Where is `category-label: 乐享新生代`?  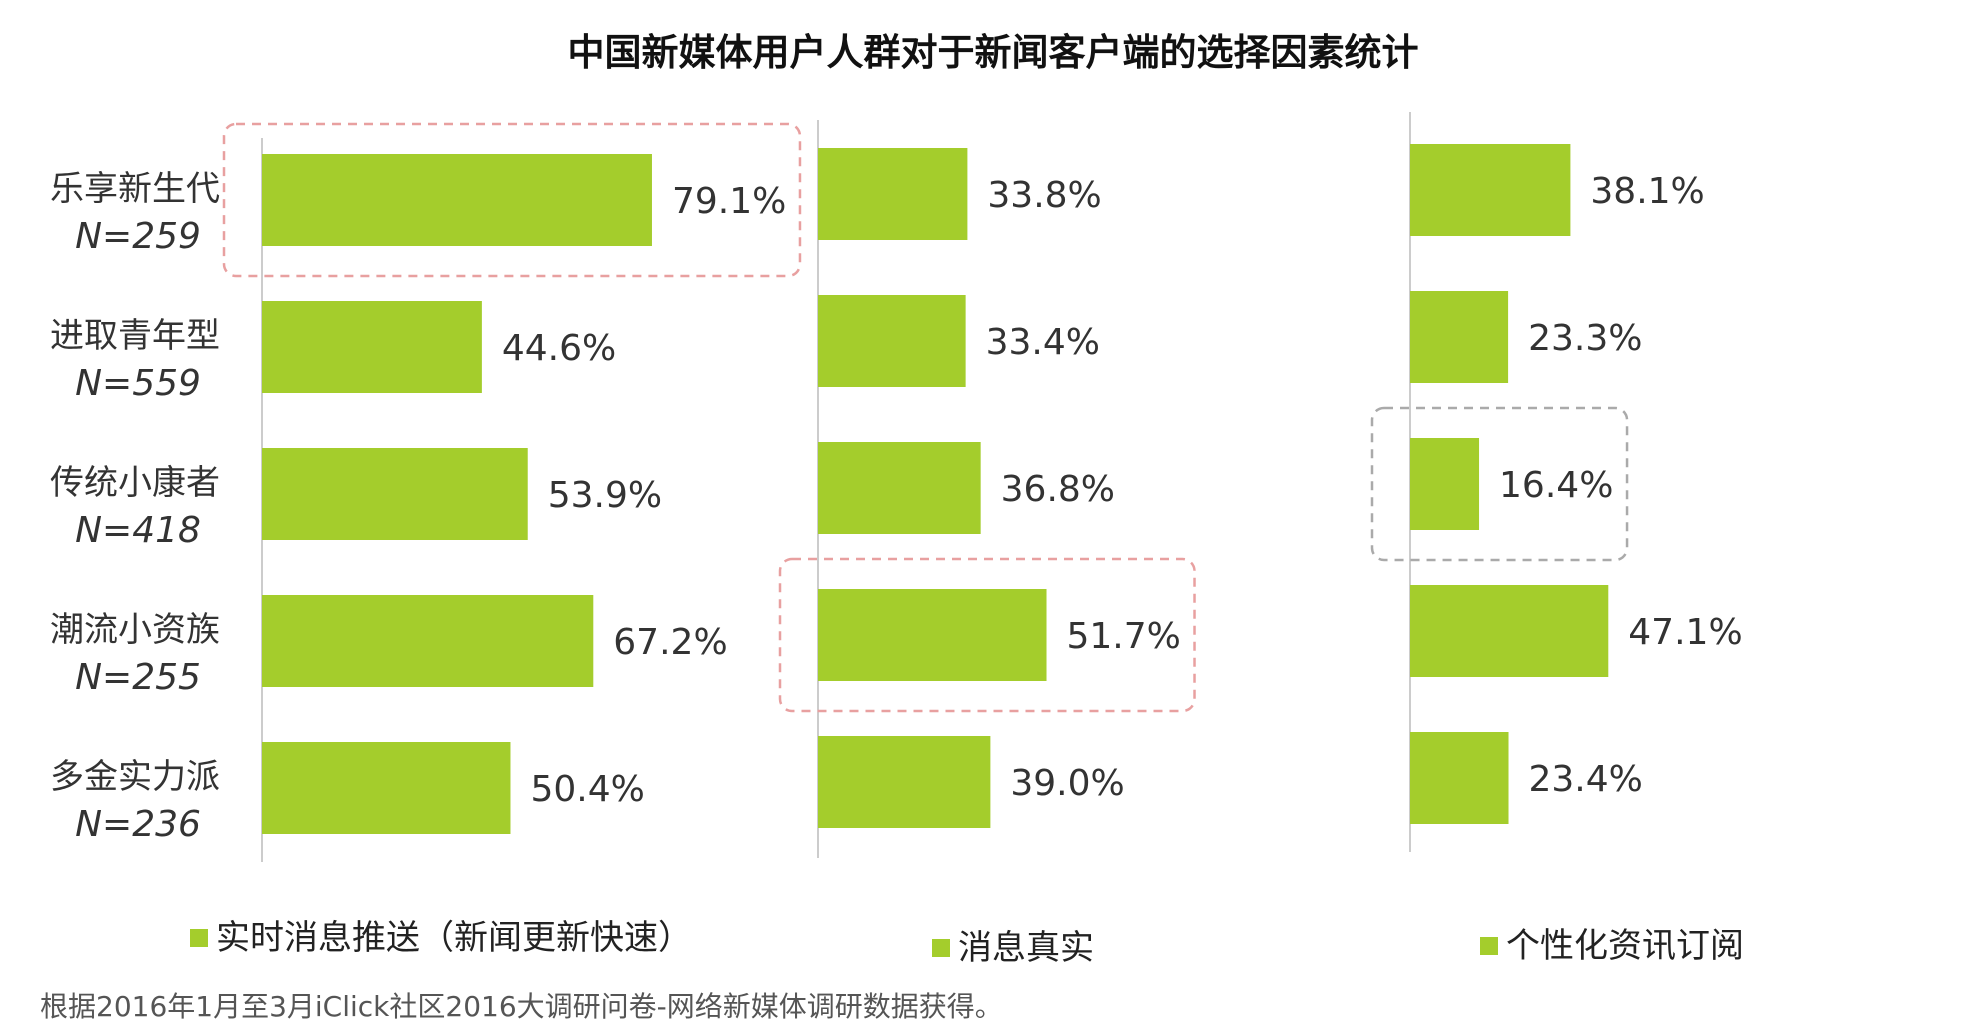
category-label: 乐享新生代 is located at coordinates (135, 189).